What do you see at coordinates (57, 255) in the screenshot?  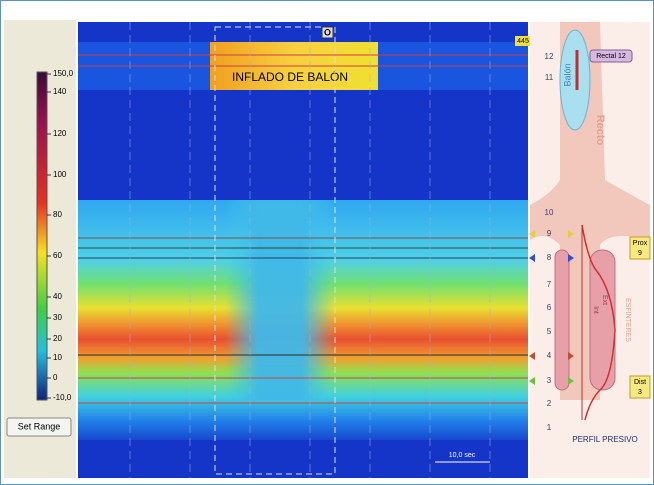 I see `colorbar-label: 60` at bounding box center [57, 255].